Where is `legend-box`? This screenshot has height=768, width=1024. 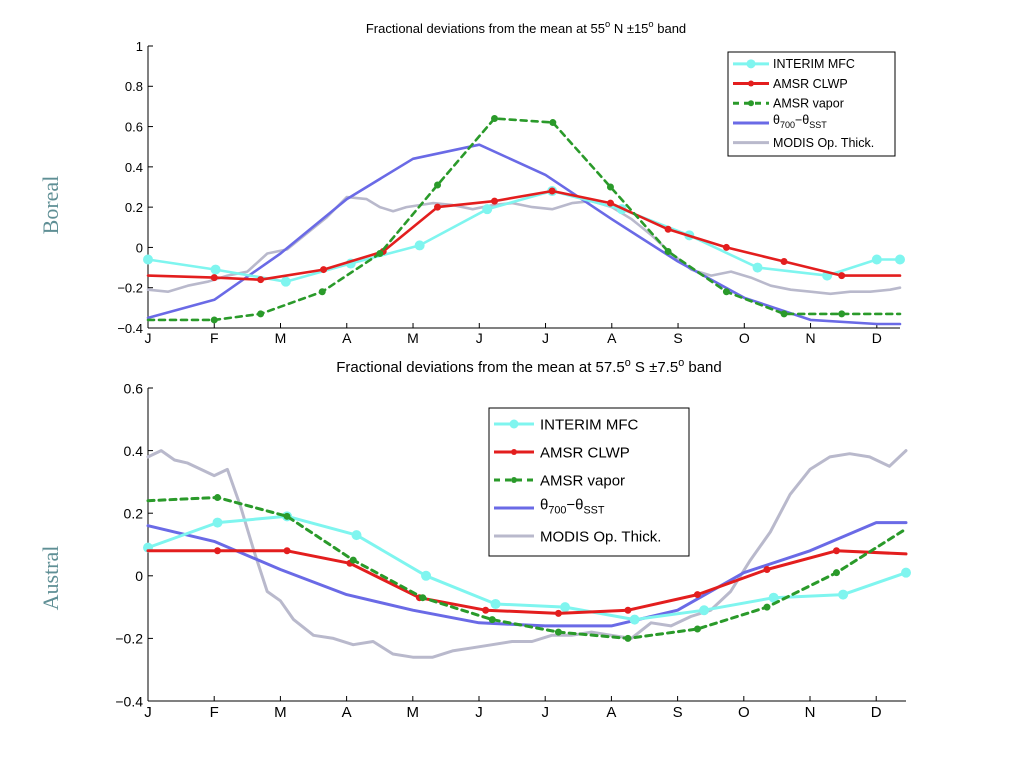
legend-box is located at coordinates (811, 104).